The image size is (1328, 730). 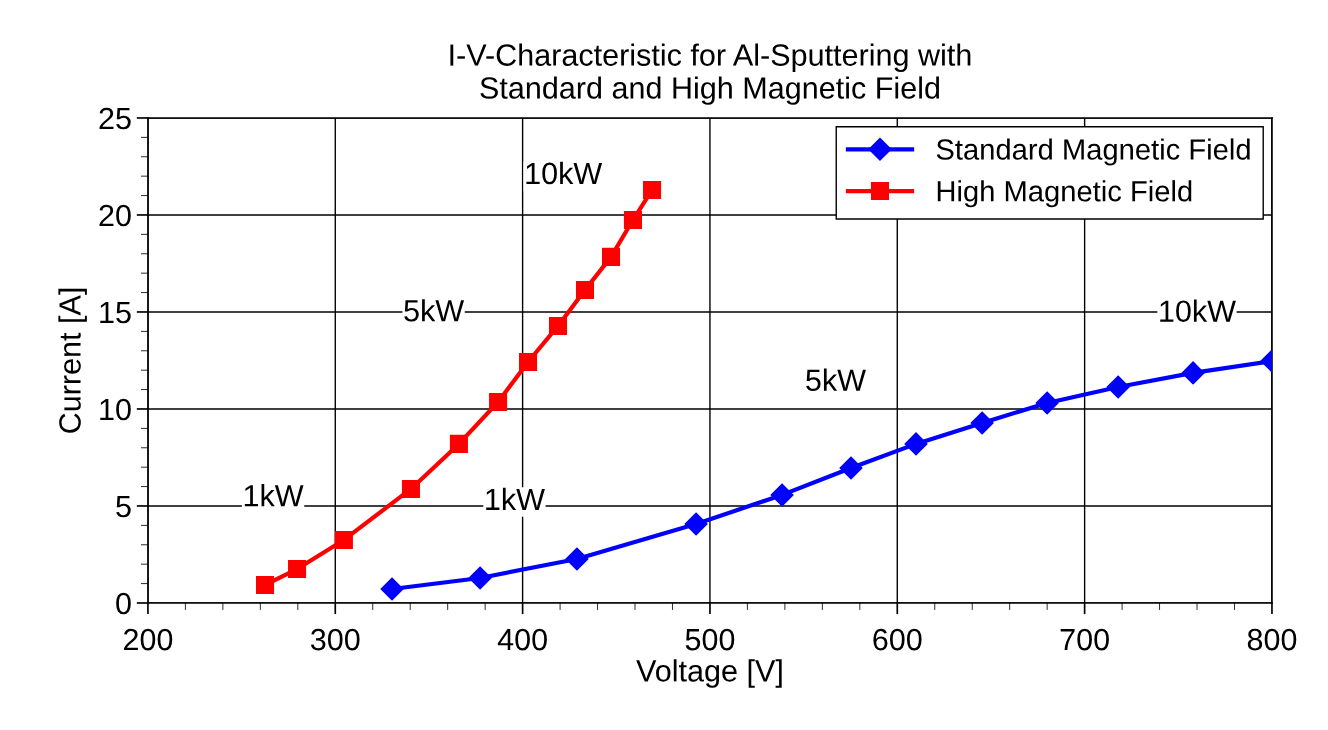 What do you see at coordinates (123, 507) in the screenshot?
I see `y-tick-label: 5` at bounding box center [123, 507].